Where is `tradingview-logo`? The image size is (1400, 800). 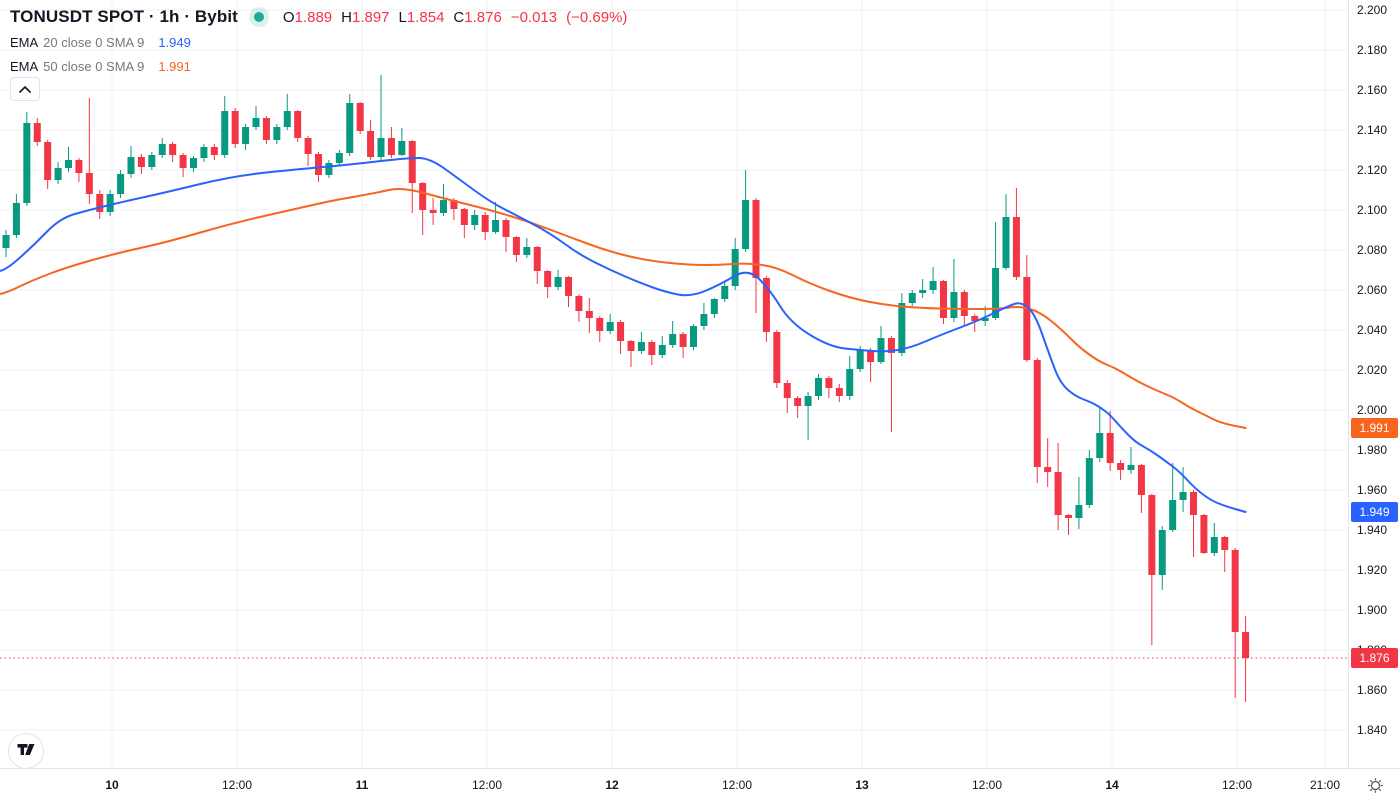 tradingview-logo is located at coordinates (26, 751).